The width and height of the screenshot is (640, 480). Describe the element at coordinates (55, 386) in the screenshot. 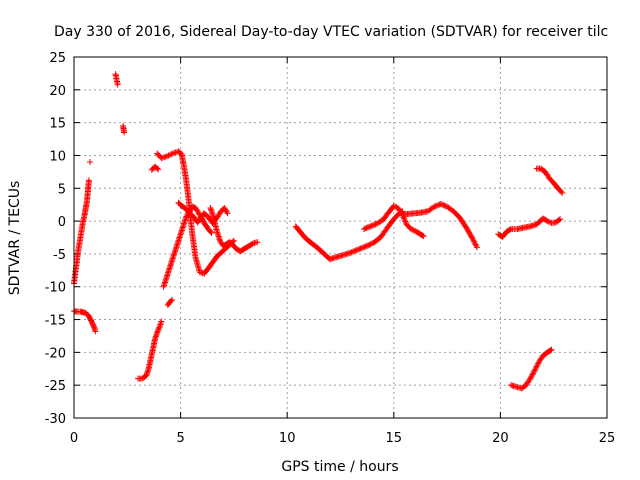

I see `y-tick-label: -25` at that location.